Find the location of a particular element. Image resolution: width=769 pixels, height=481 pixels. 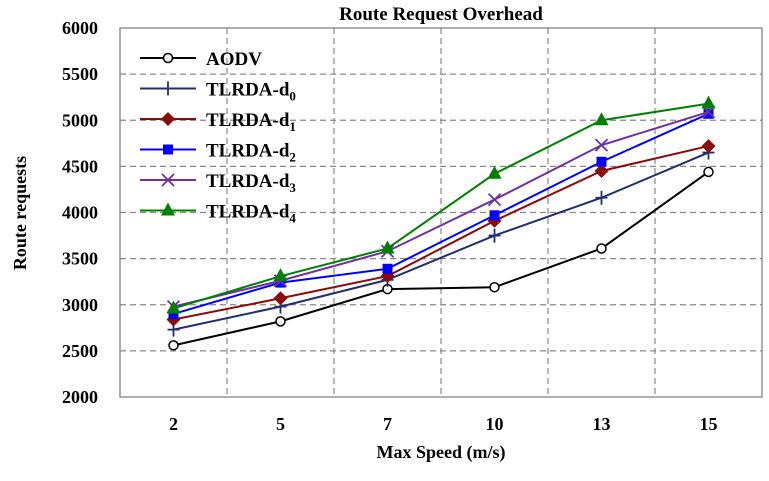

legend-item: TLRDA-d3 is located at coordinates (218, 183).